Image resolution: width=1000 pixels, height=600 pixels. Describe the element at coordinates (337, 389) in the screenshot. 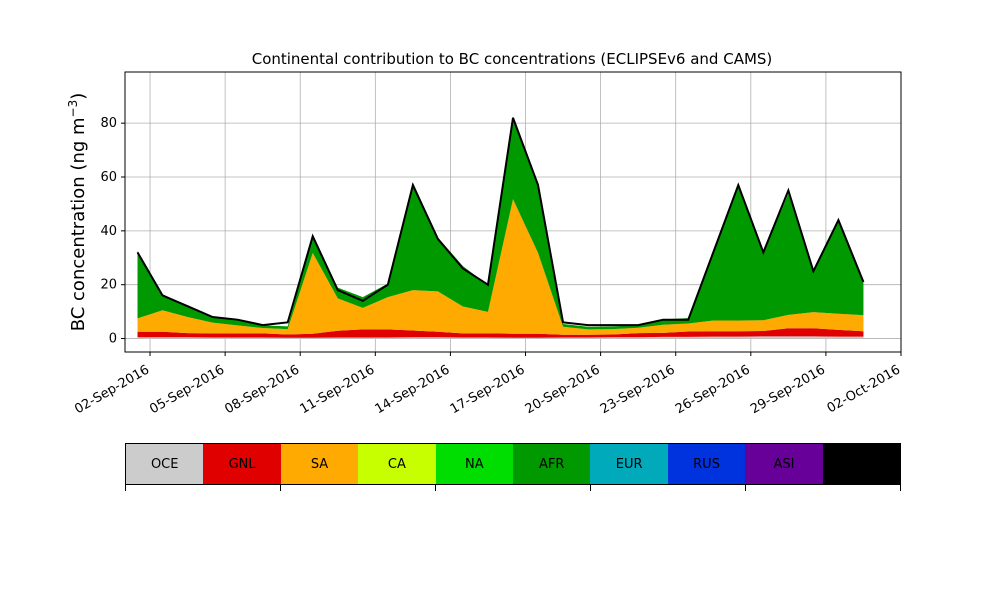

I see `x-tick-label: 11-Sep-2016` at that location.